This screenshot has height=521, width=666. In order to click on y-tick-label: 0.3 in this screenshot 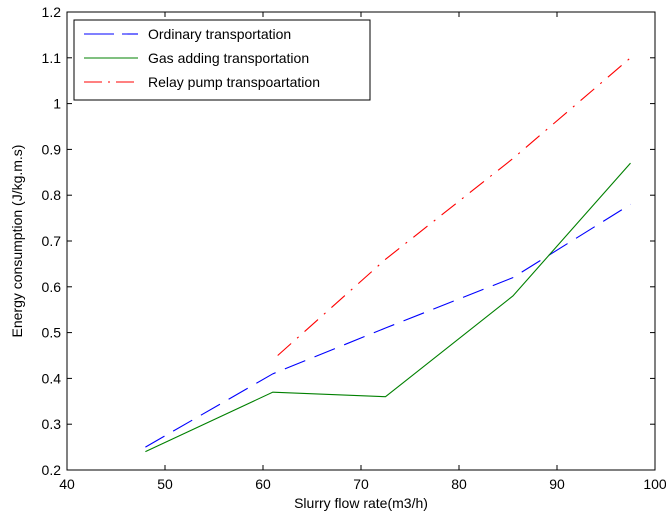, I will do `click(52, 424)`.